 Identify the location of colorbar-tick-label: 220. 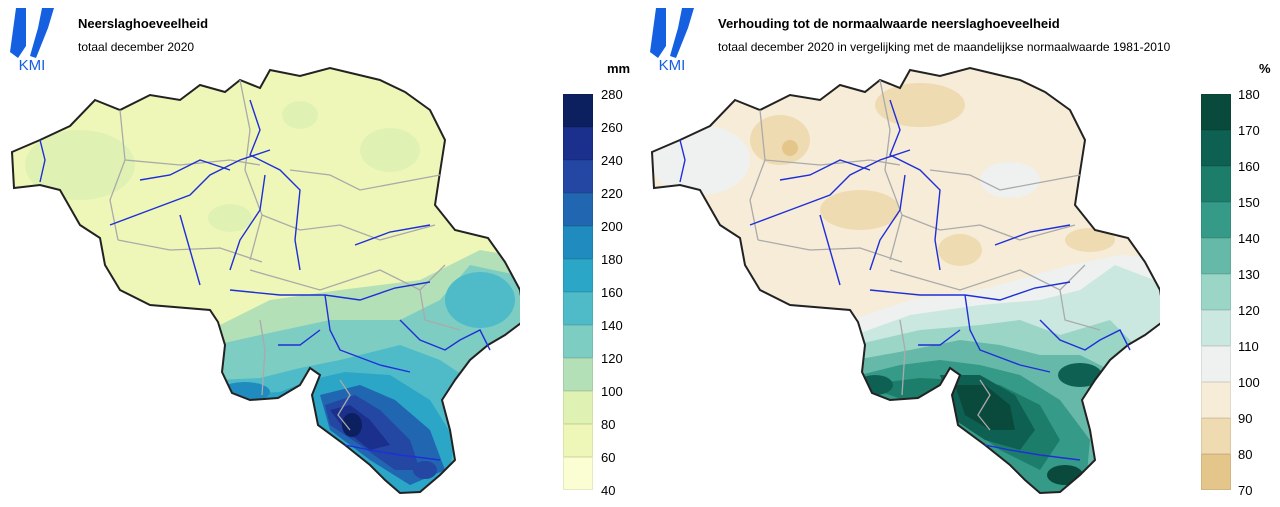
(612, 193).